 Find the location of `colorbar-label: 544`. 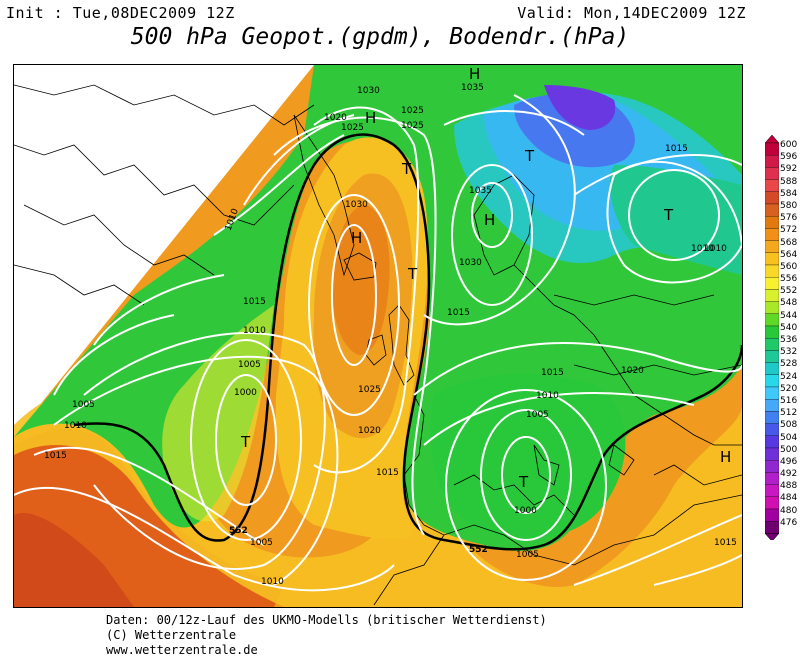

colorbar-label: 544 is located at coordinates (789, 315).